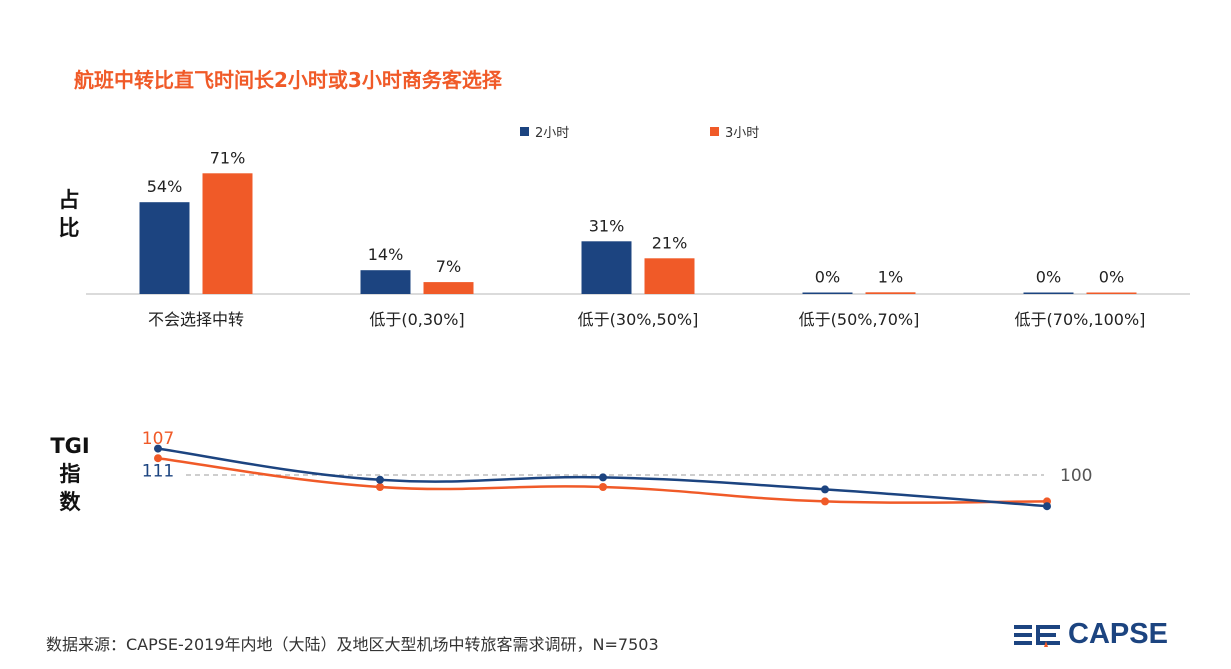 The height and width of the screenshot is (669, 1231). Describe the element at coordinates (196, 319) in the screenshot. I see `x-tick-label: 不会选择中转` at that location.